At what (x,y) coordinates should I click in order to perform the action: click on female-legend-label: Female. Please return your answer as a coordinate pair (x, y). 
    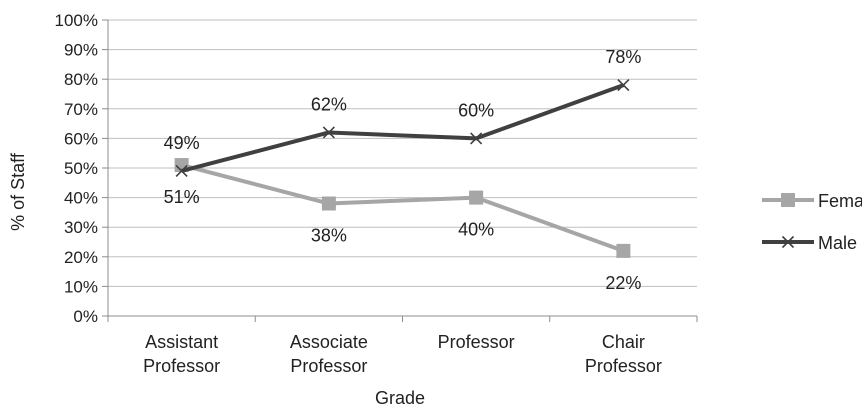
    Looking at the image, I should click on (840, 201).